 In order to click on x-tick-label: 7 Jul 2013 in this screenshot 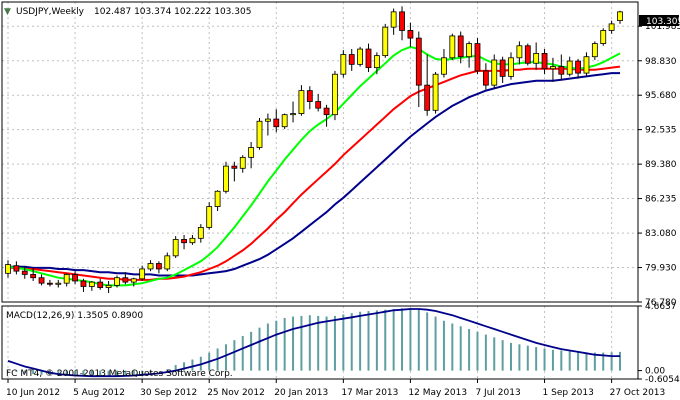, I will do `click(497, 393)`.